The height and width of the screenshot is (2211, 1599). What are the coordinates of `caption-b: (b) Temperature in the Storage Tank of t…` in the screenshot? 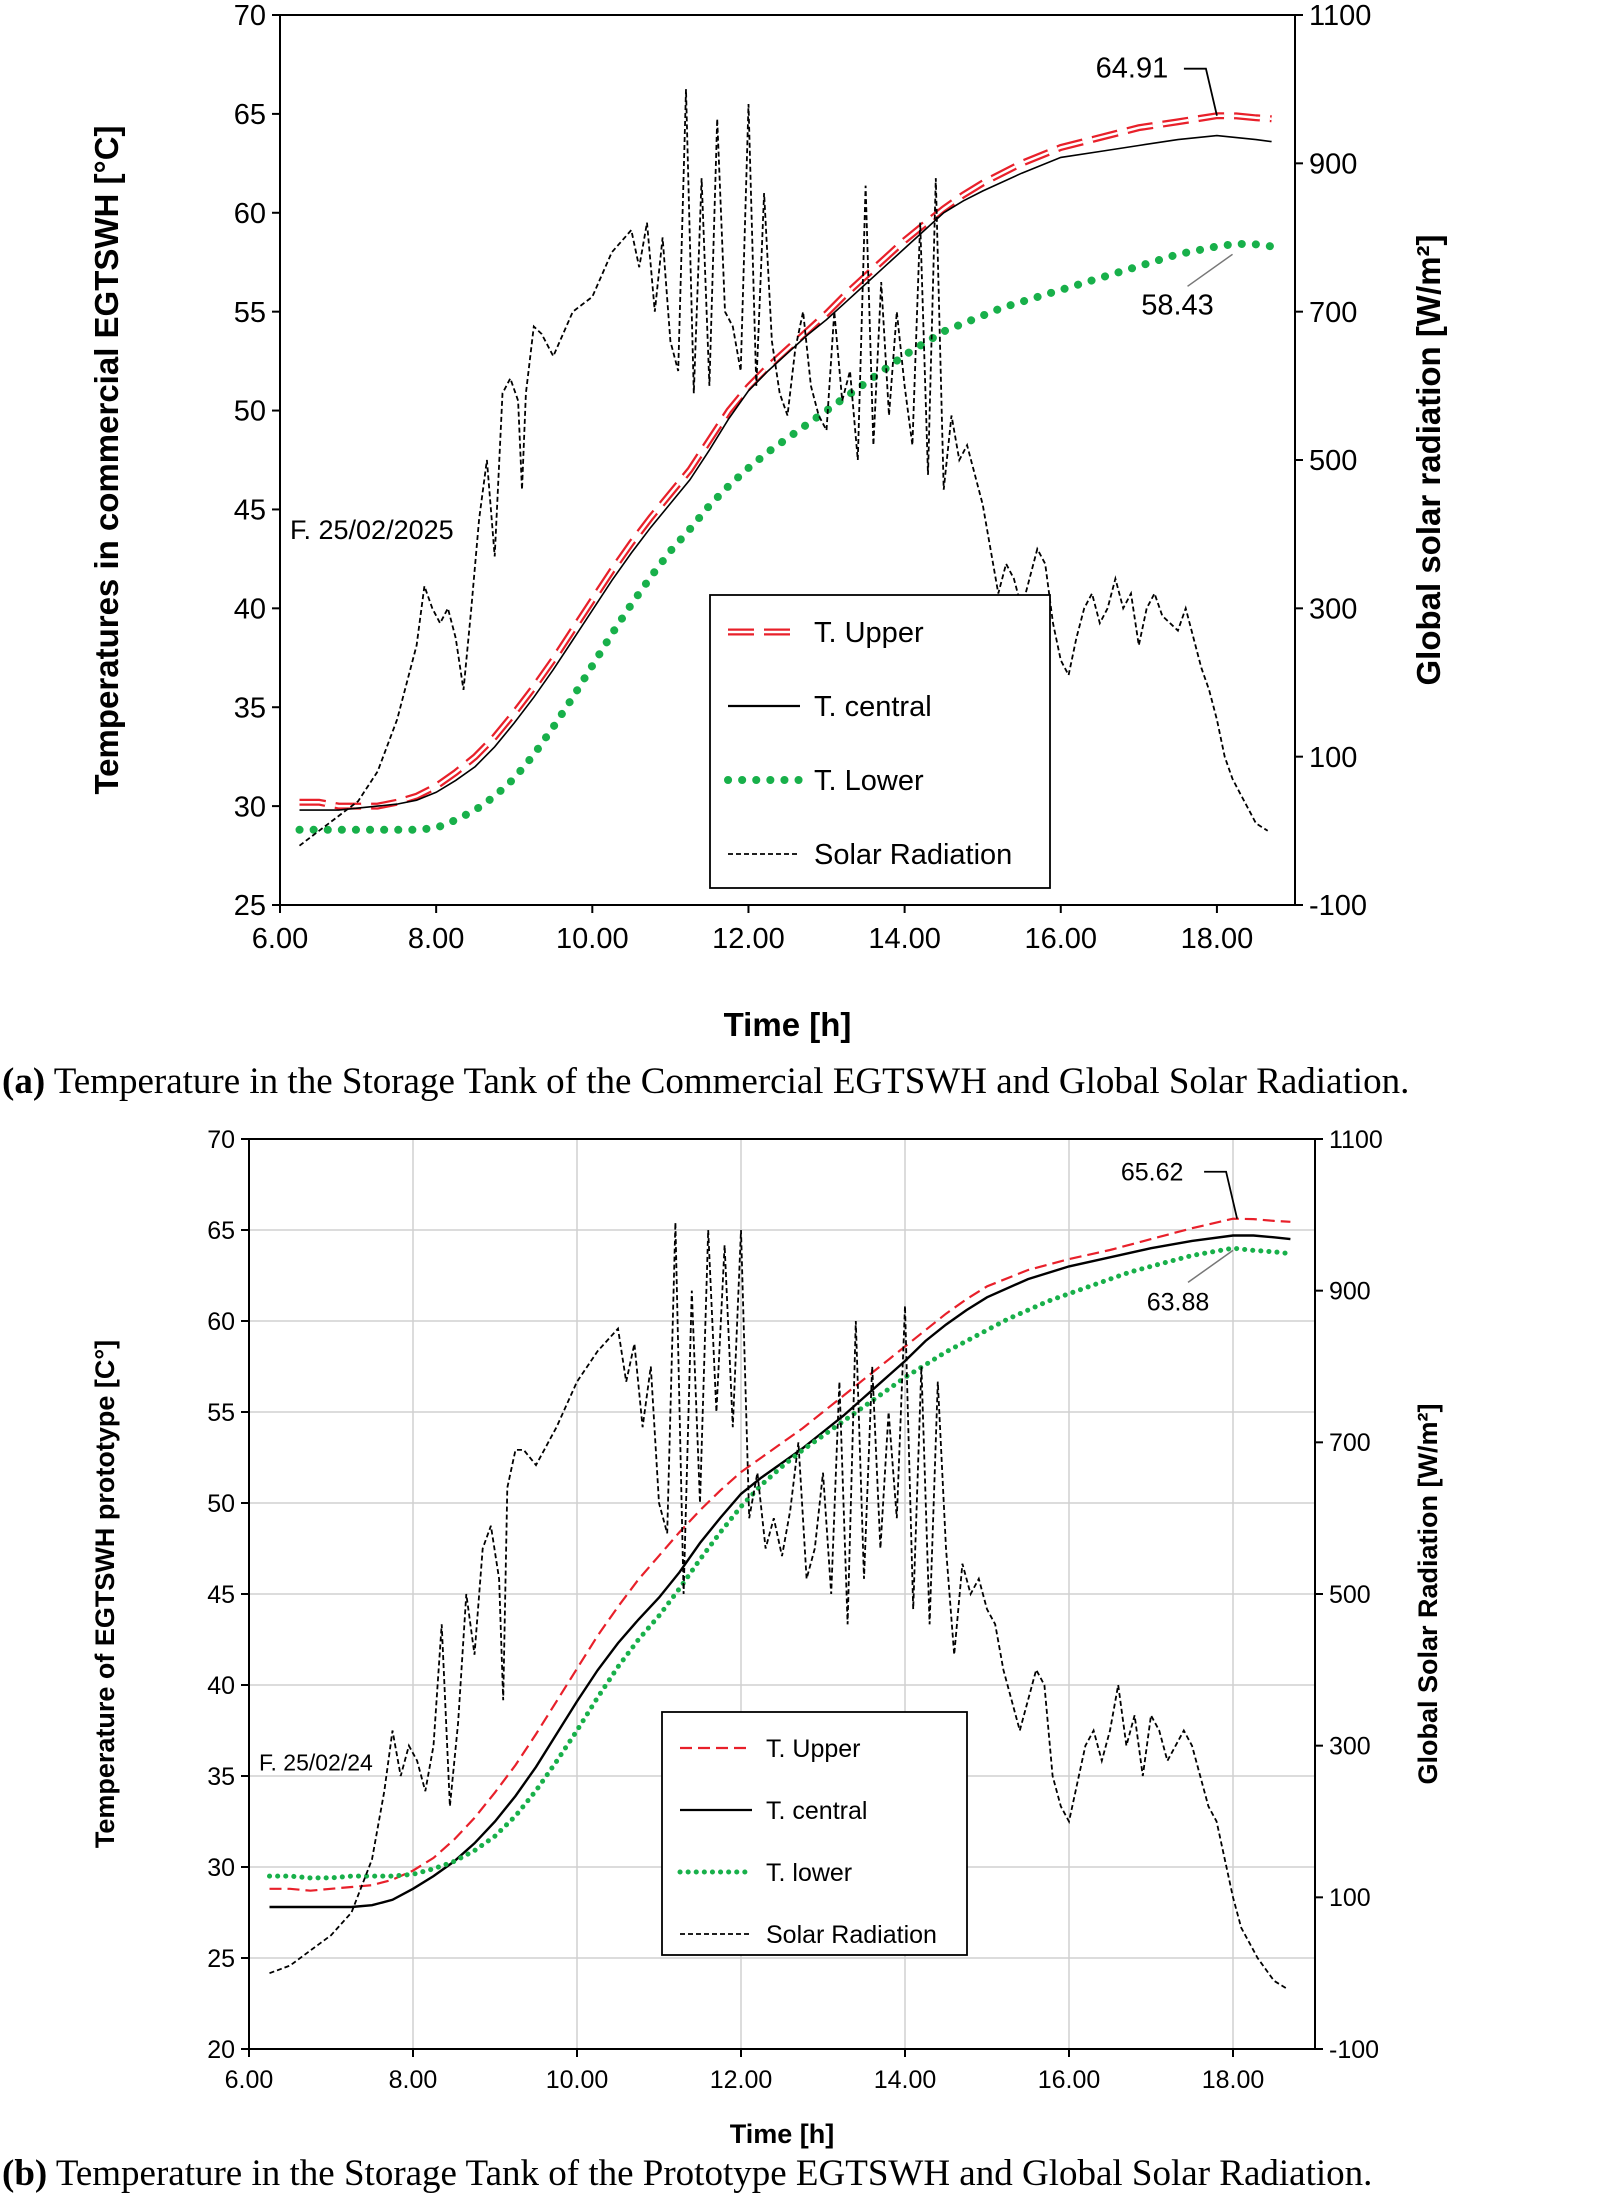 It's located at (687, 2173).